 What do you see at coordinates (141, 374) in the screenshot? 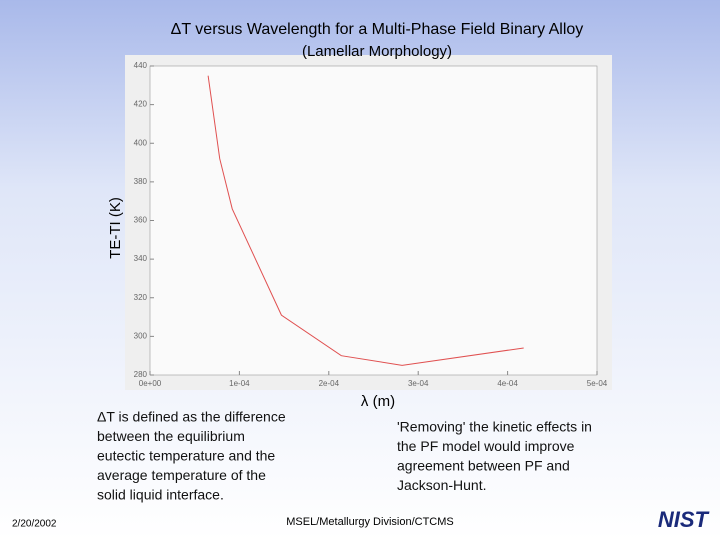
I see `y-tick-label: 280` at bounding box center [141, 374].